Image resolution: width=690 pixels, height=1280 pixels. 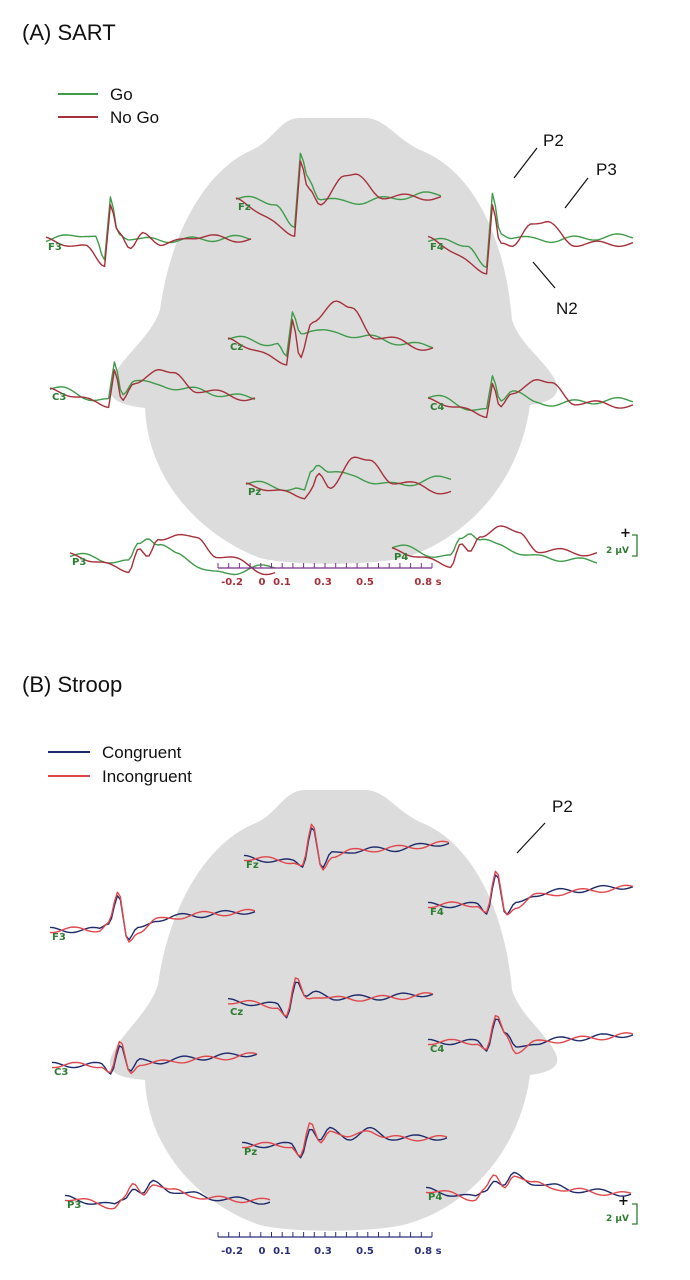 What do you see at coordinates (329, 1244) in the screenshot?
I see `time-axis-b: -0.2 0 0.1 0.3 0.5 0.8 s` at bounding box center [329, 1244].